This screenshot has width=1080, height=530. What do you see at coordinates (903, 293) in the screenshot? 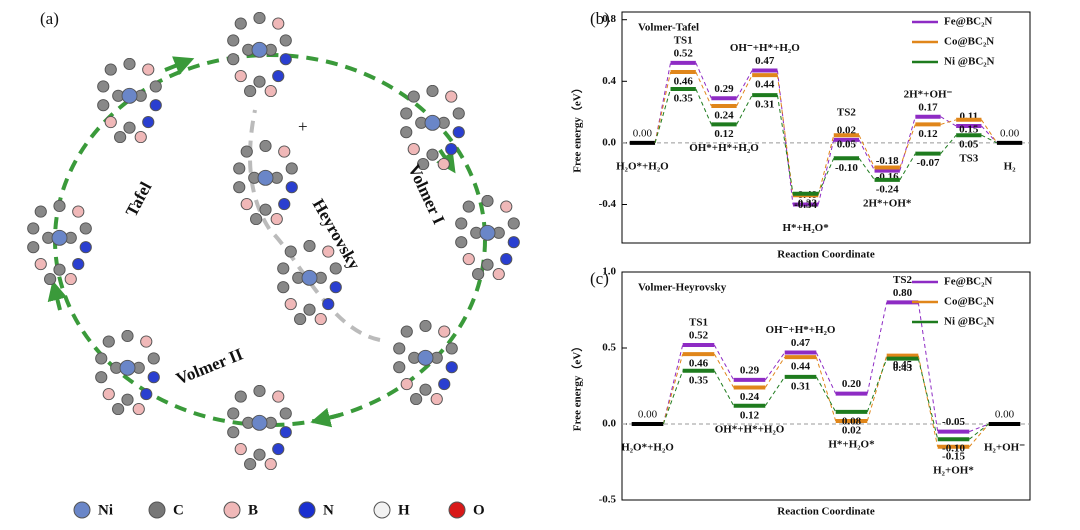
I see `value-label: 0.80` at bounding box center [903, 293].